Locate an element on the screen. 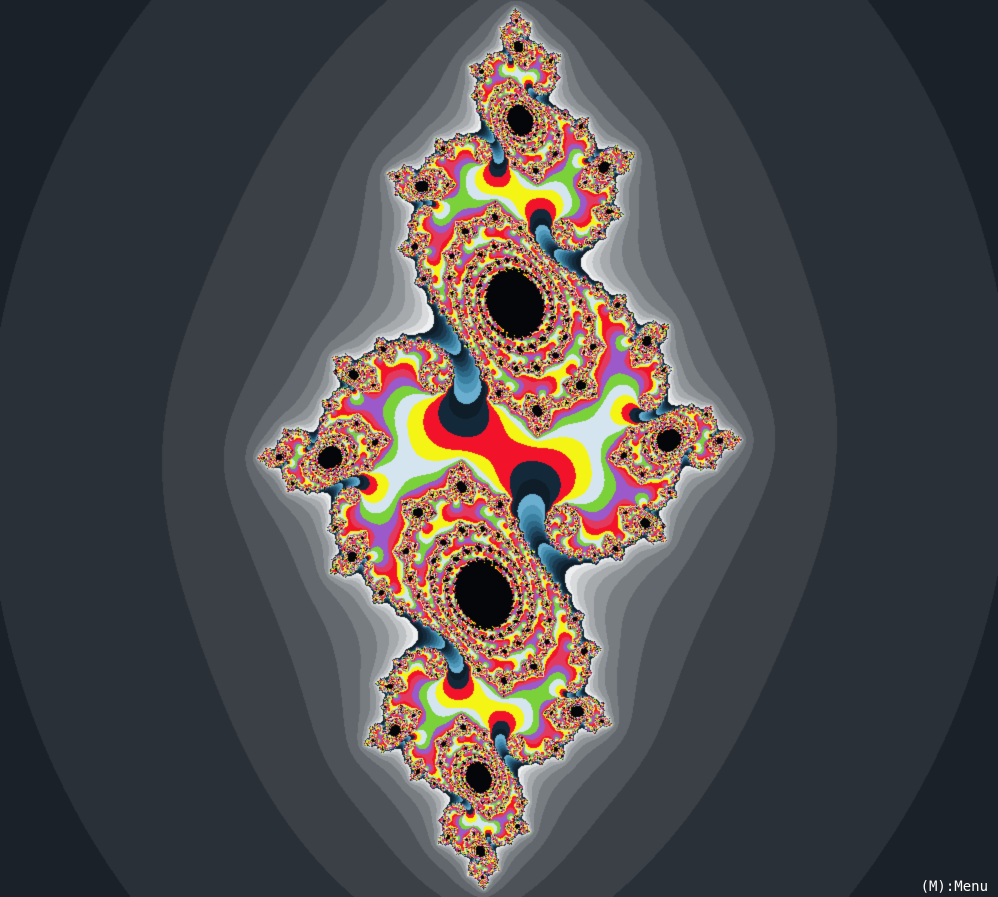 This screenshot has width=998, height=897. menu-hint: (M):Menu is located at coordinates (954, 887).